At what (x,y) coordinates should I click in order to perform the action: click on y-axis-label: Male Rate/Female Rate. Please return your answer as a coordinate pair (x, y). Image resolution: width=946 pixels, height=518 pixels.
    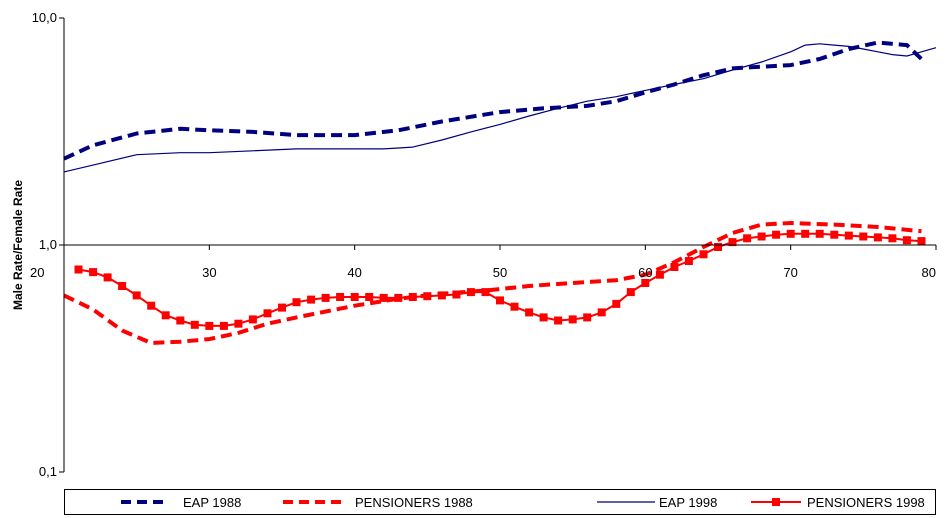
    Looking at the image, I should click on (18, 245).